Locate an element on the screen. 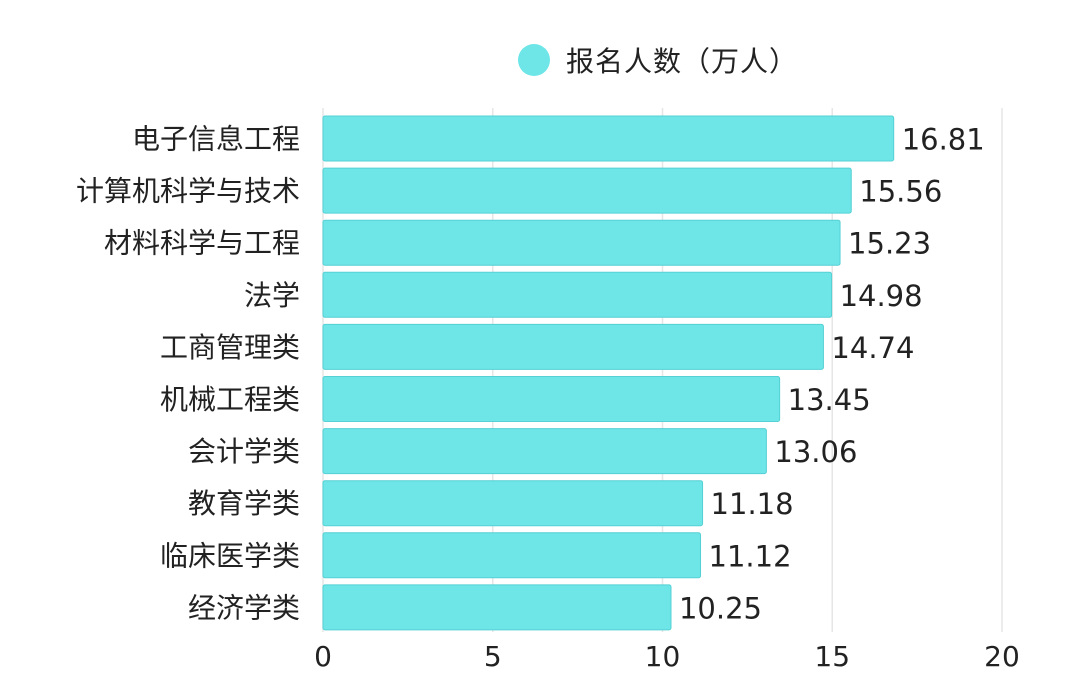  value-label: 11.18 is located at coordinates (752, 504).